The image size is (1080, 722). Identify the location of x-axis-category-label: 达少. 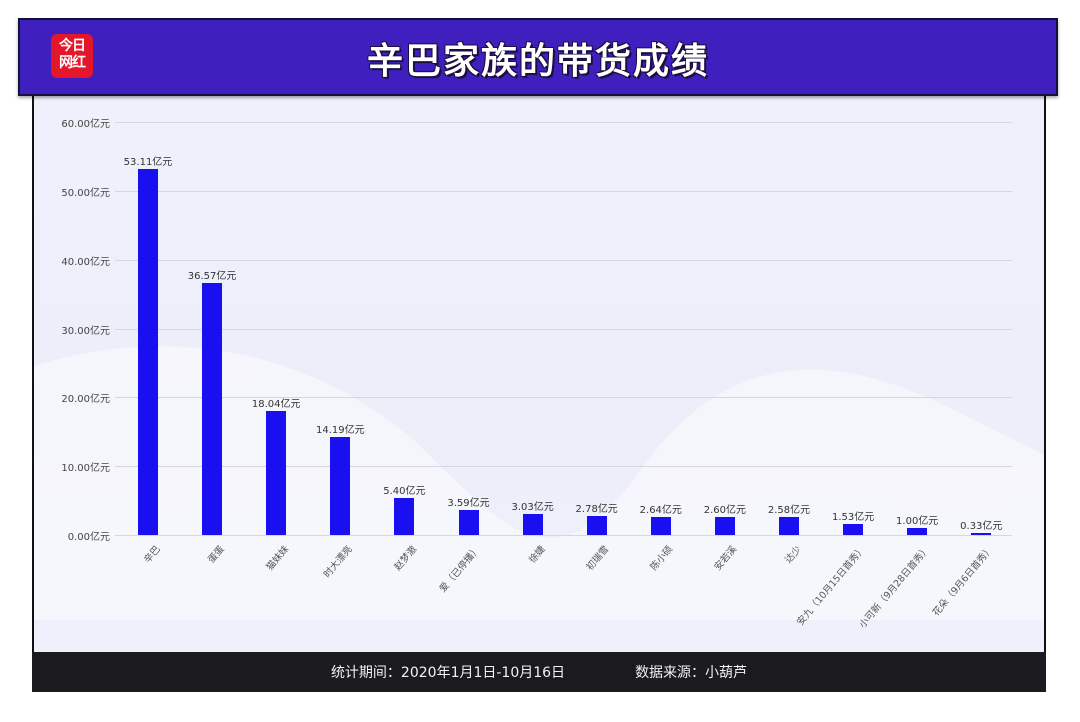
(793, 554).